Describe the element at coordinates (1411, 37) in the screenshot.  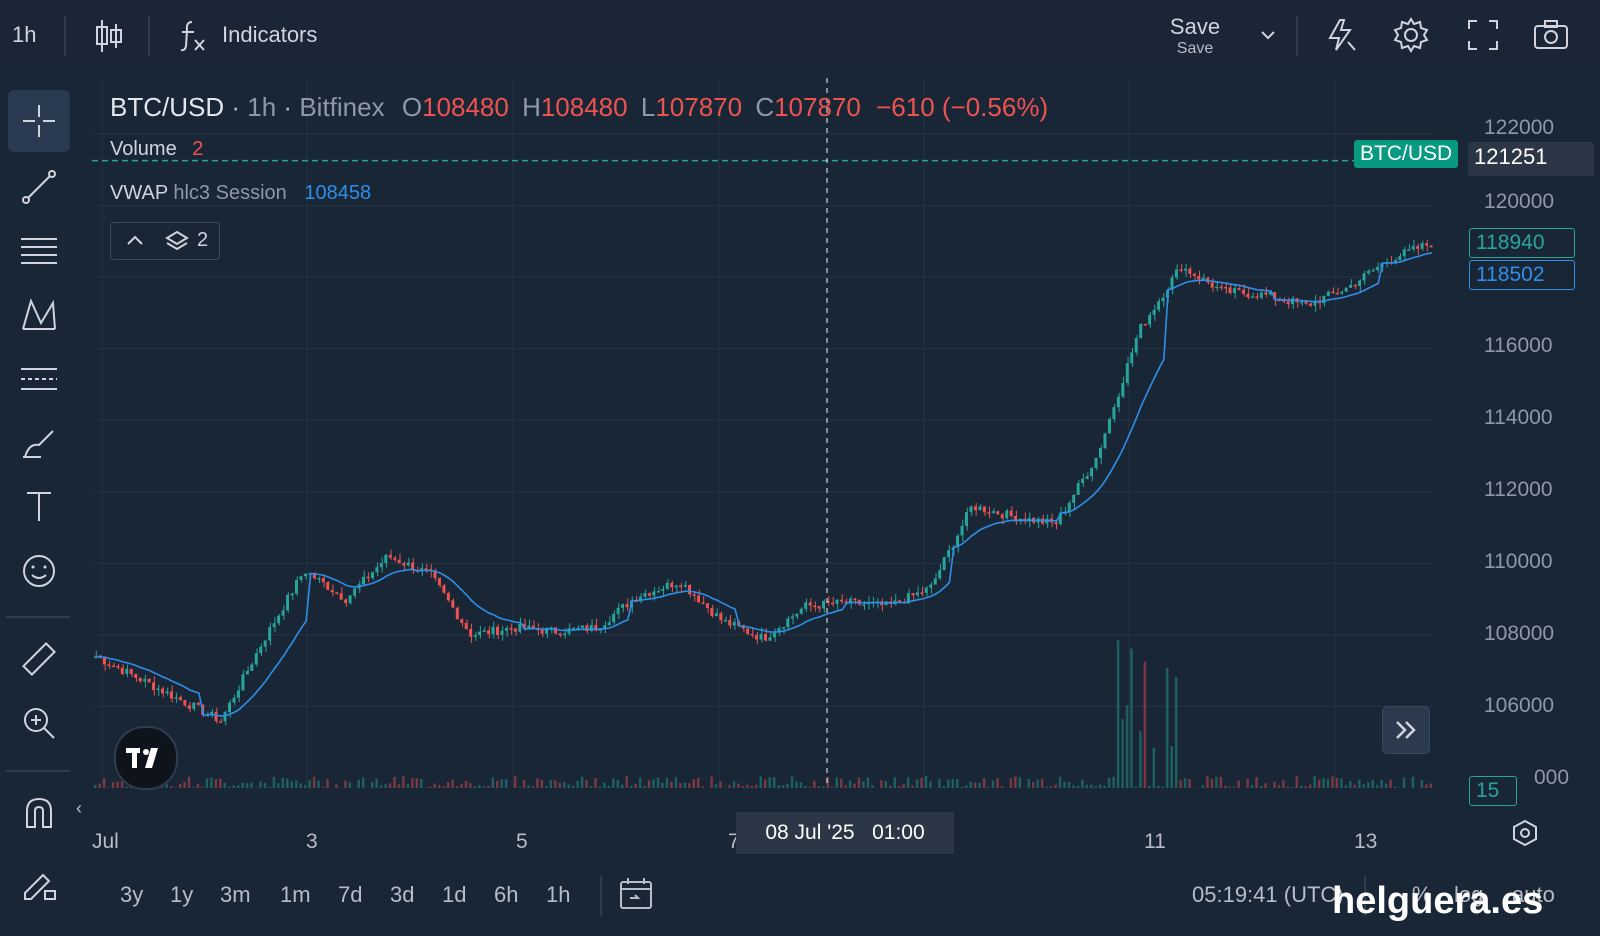
I see `gear-icon` at that location.